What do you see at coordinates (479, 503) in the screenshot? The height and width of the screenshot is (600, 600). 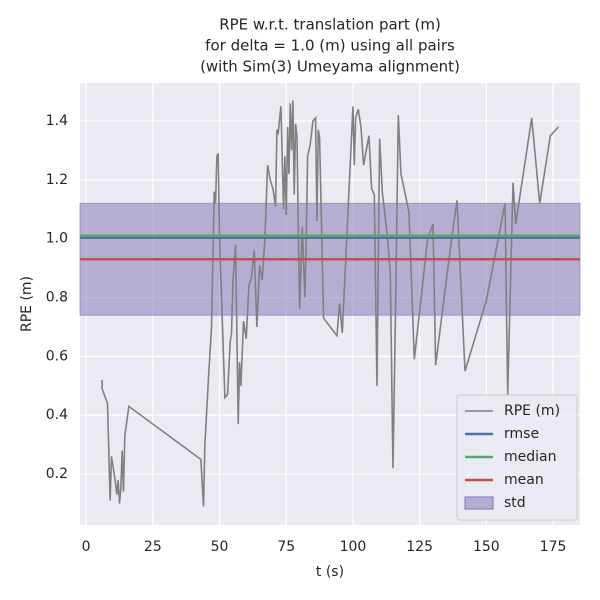 I see `legend-swatch` at bounding box center [479, 503].